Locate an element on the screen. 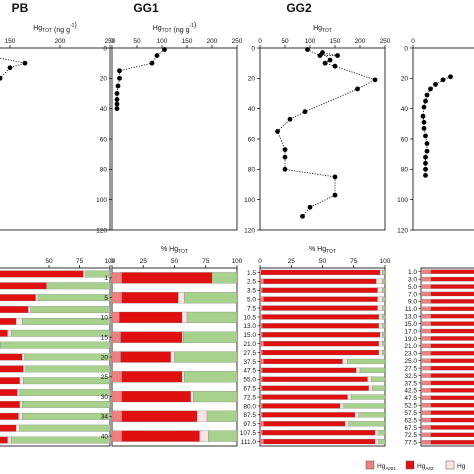 The height and width of the screenshot is (474, 474). category-label: 30 is located at coordinates (105, 397).